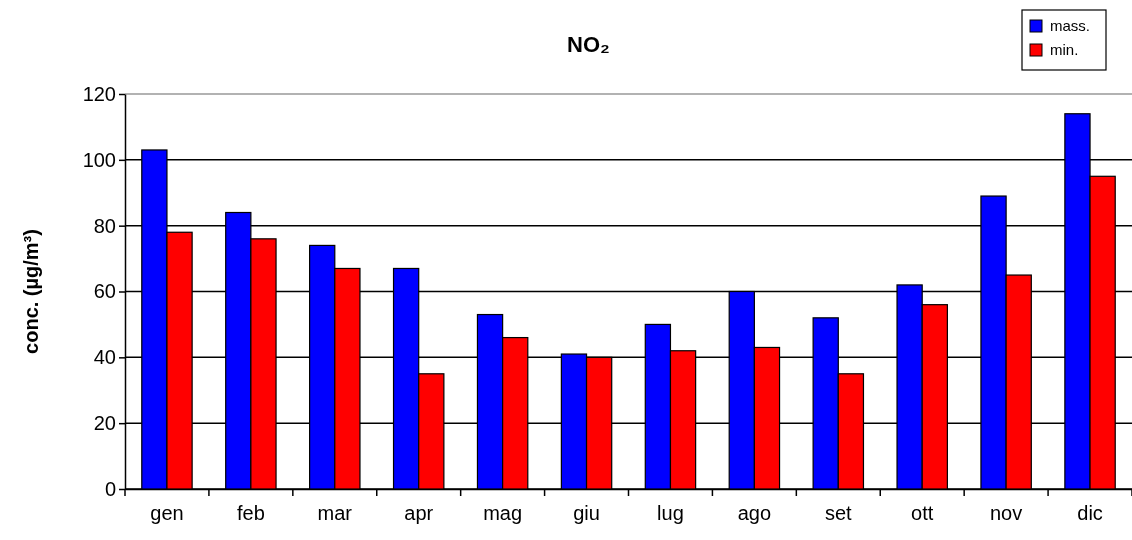 The image size is (1132, 540). Describe the element at coordinates (250, 513) in the screenshot. I see `x-tick-label: feb` at that location.